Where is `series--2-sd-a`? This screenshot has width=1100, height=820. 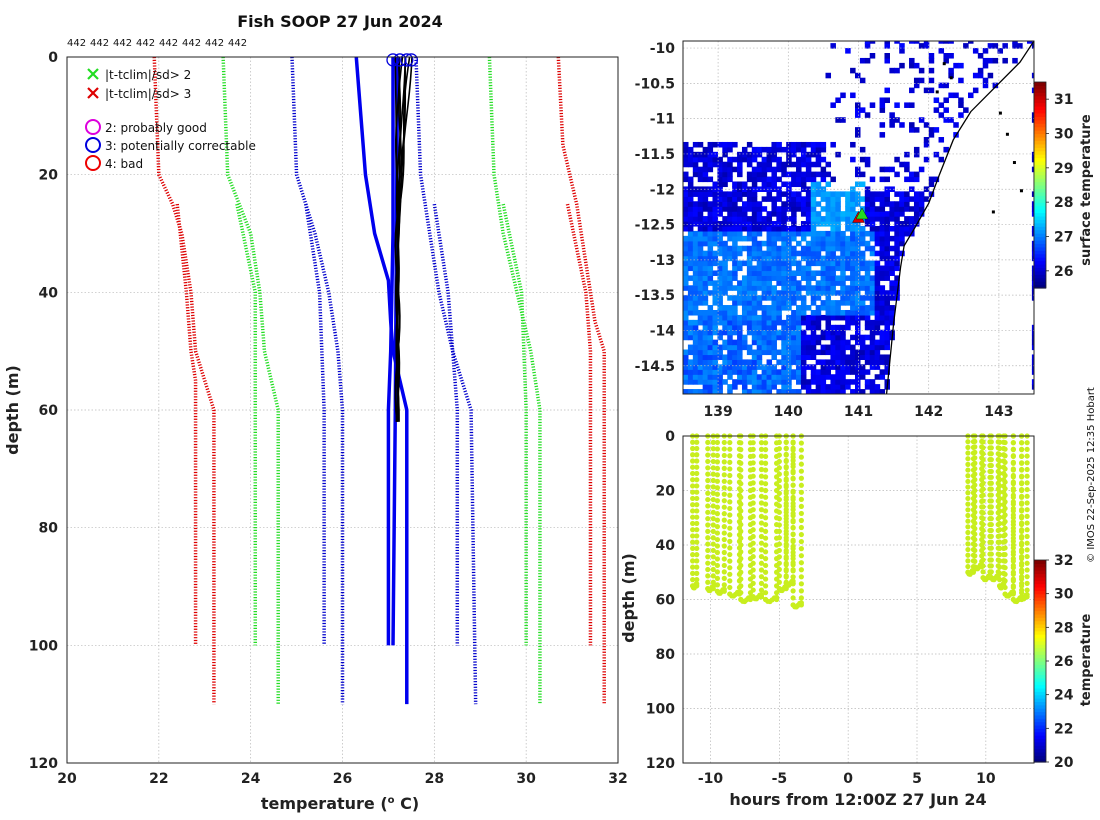 series--2-sd-a is located at coordinates (250, 380).